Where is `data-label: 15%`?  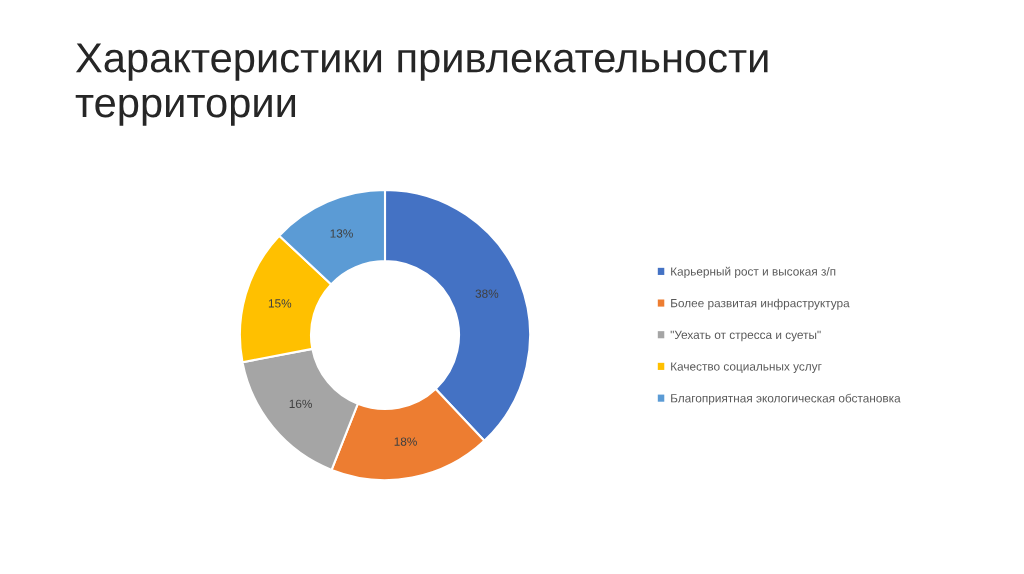
data-label: 15% is located at coordinates (280, 303).